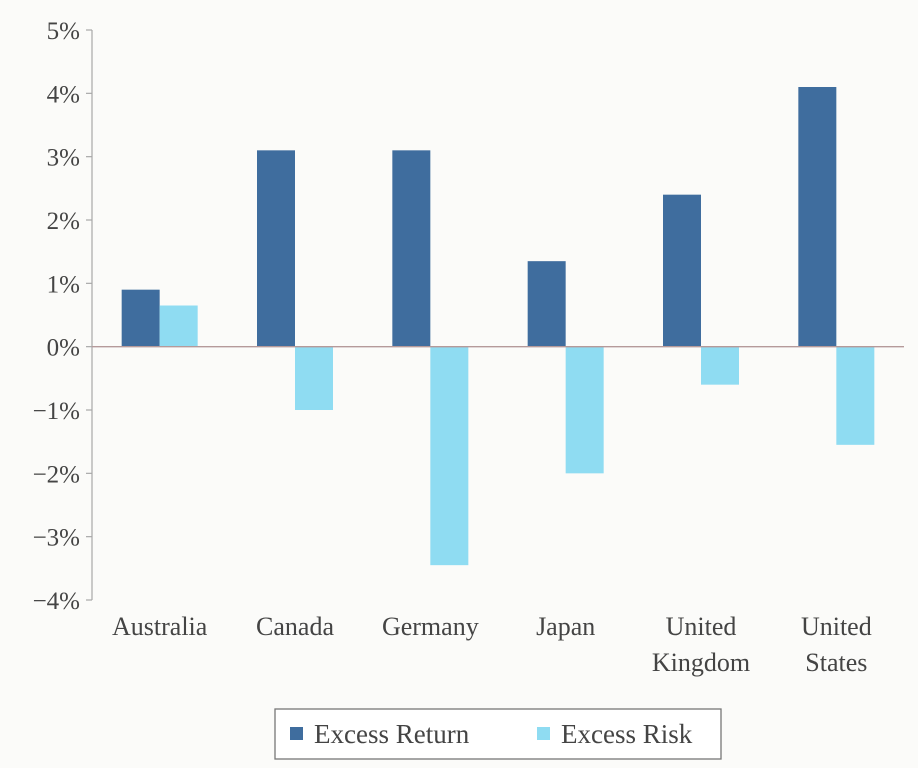 This screenshot has width=918, height=768. Describe the element at coordinates (63, 316) in the screenshot. I see `y-axis: 5% 4% 3% 2% 1% 0% −1% −2% −3% −4%` at that location.